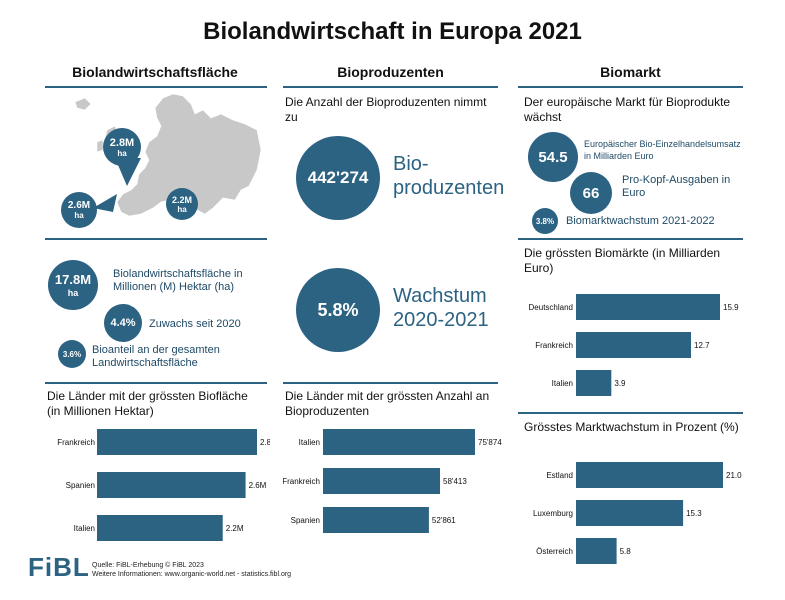 Image resolution: width=785 pixels, height=600 pixels. I want to click on stat-circle-market-growth: 3.8%, so click(545, 221).